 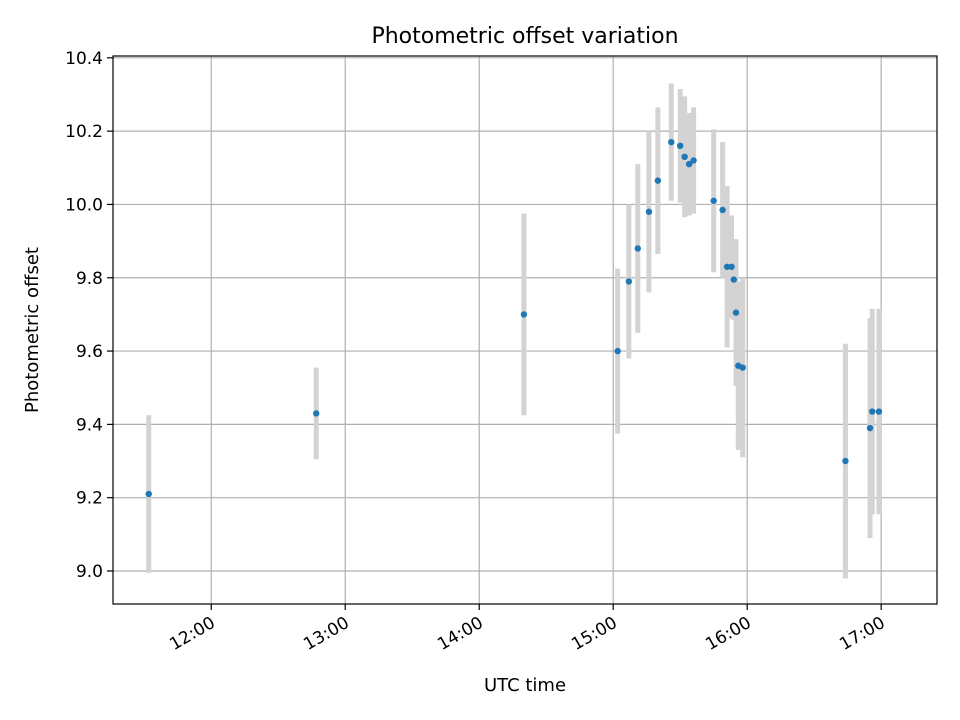 I want to click on y-tick-label: 9.4, so click(x=89, y=425).